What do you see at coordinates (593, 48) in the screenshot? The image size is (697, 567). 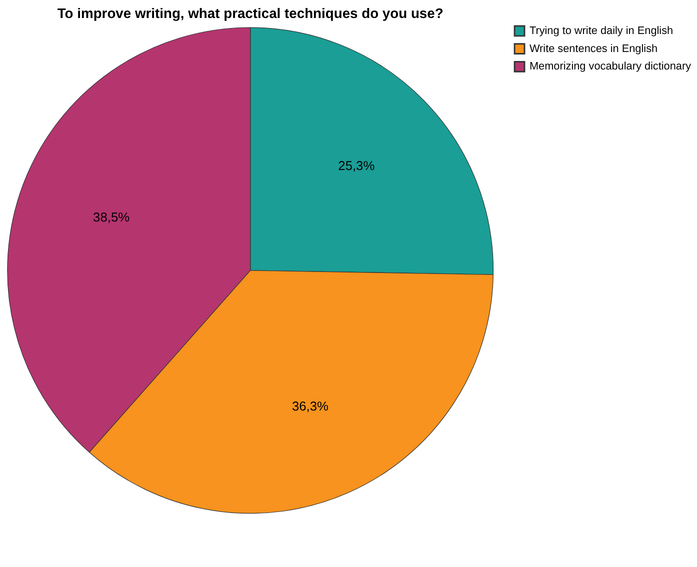 I see `legend-label: Write sentences in English` at bounding box center [593, 48].